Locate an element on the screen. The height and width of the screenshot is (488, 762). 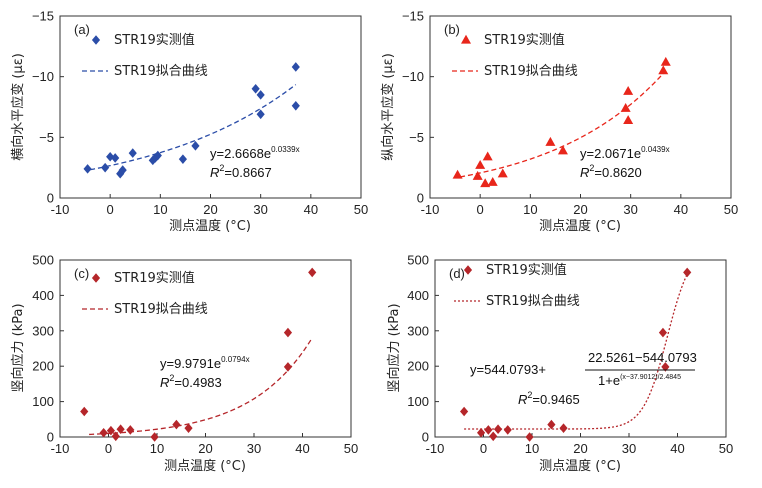
equation-exponent: 0.0439x is located at coordinates (655, 149).